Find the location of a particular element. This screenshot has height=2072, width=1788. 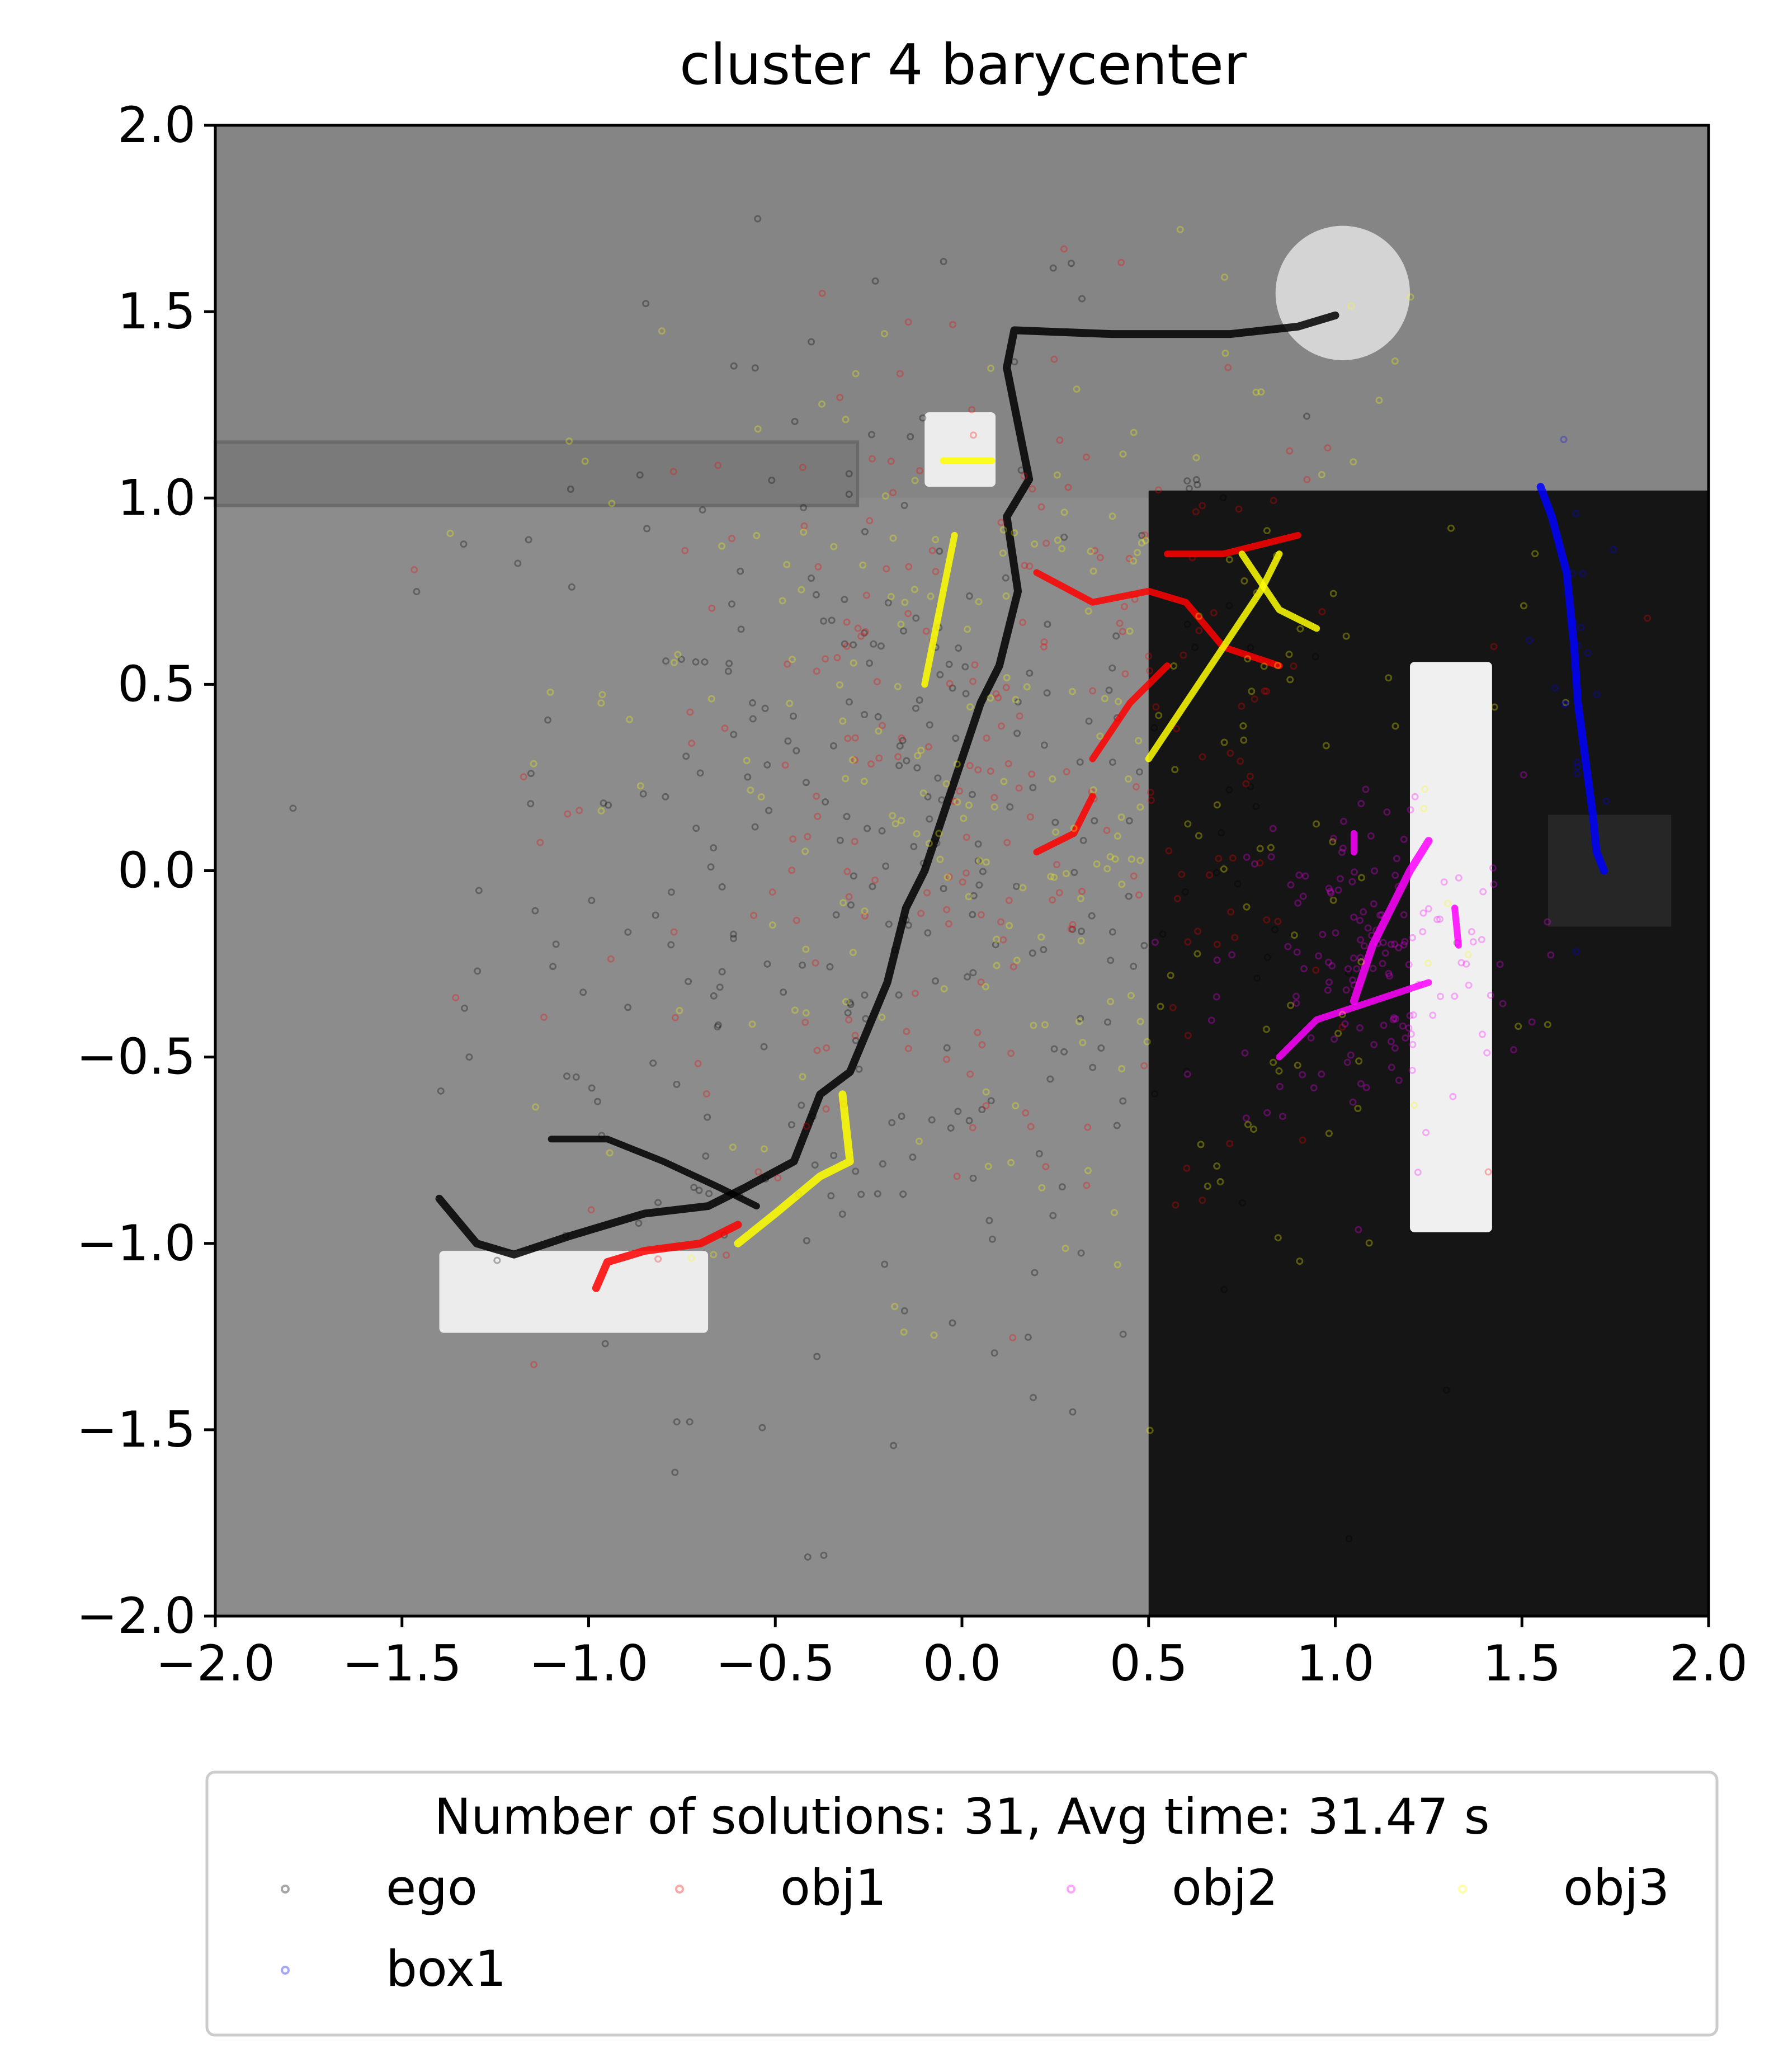

box1-point is located at coordinates (1530, 640).